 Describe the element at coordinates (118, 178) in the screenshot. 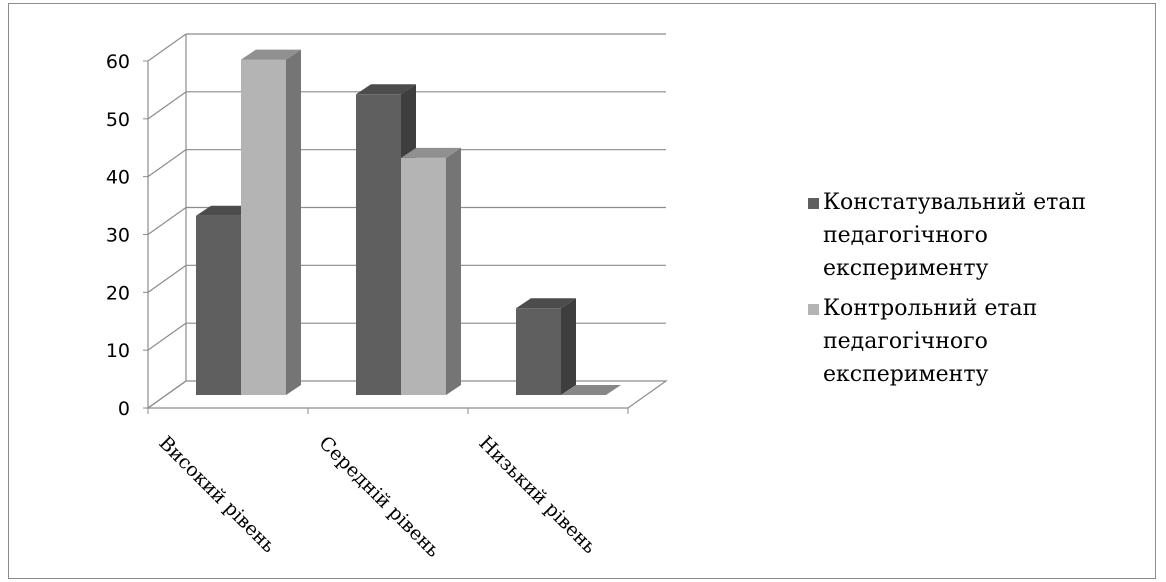

I see `y-tick-label: 40` at that location.